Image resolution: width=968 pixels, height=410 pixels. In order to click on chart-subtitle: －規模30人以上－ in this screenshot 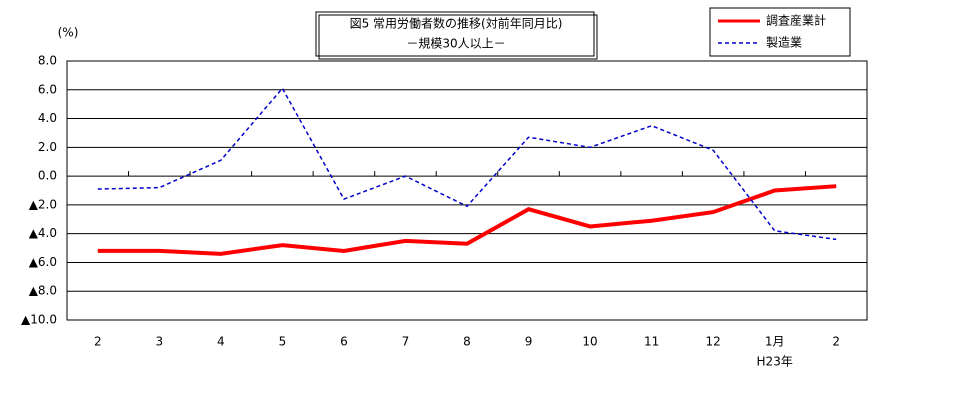, I will do `click(455, 43)`.